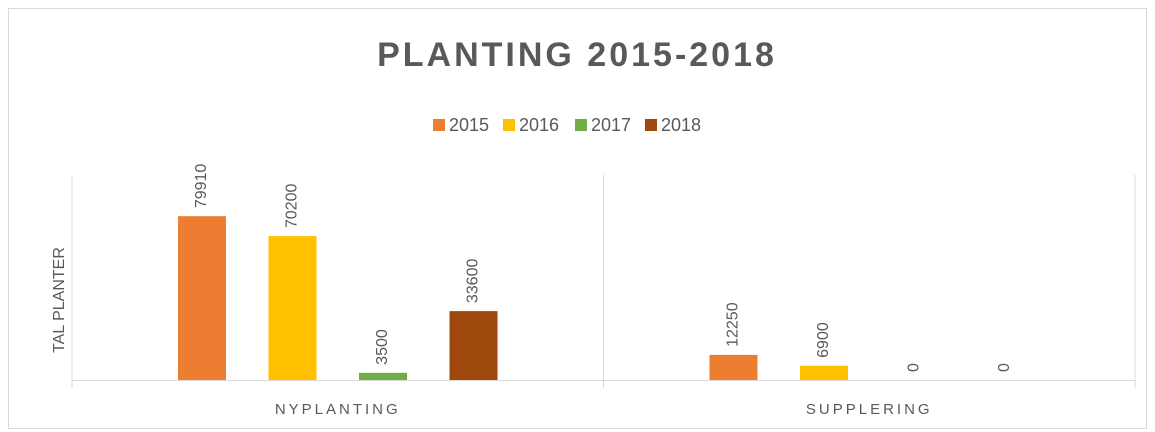  What do you see at coordinates (869, 409) in the screenshot?
I see `x-tick-label: SUPPLERING` at bounding box center [869, 409].